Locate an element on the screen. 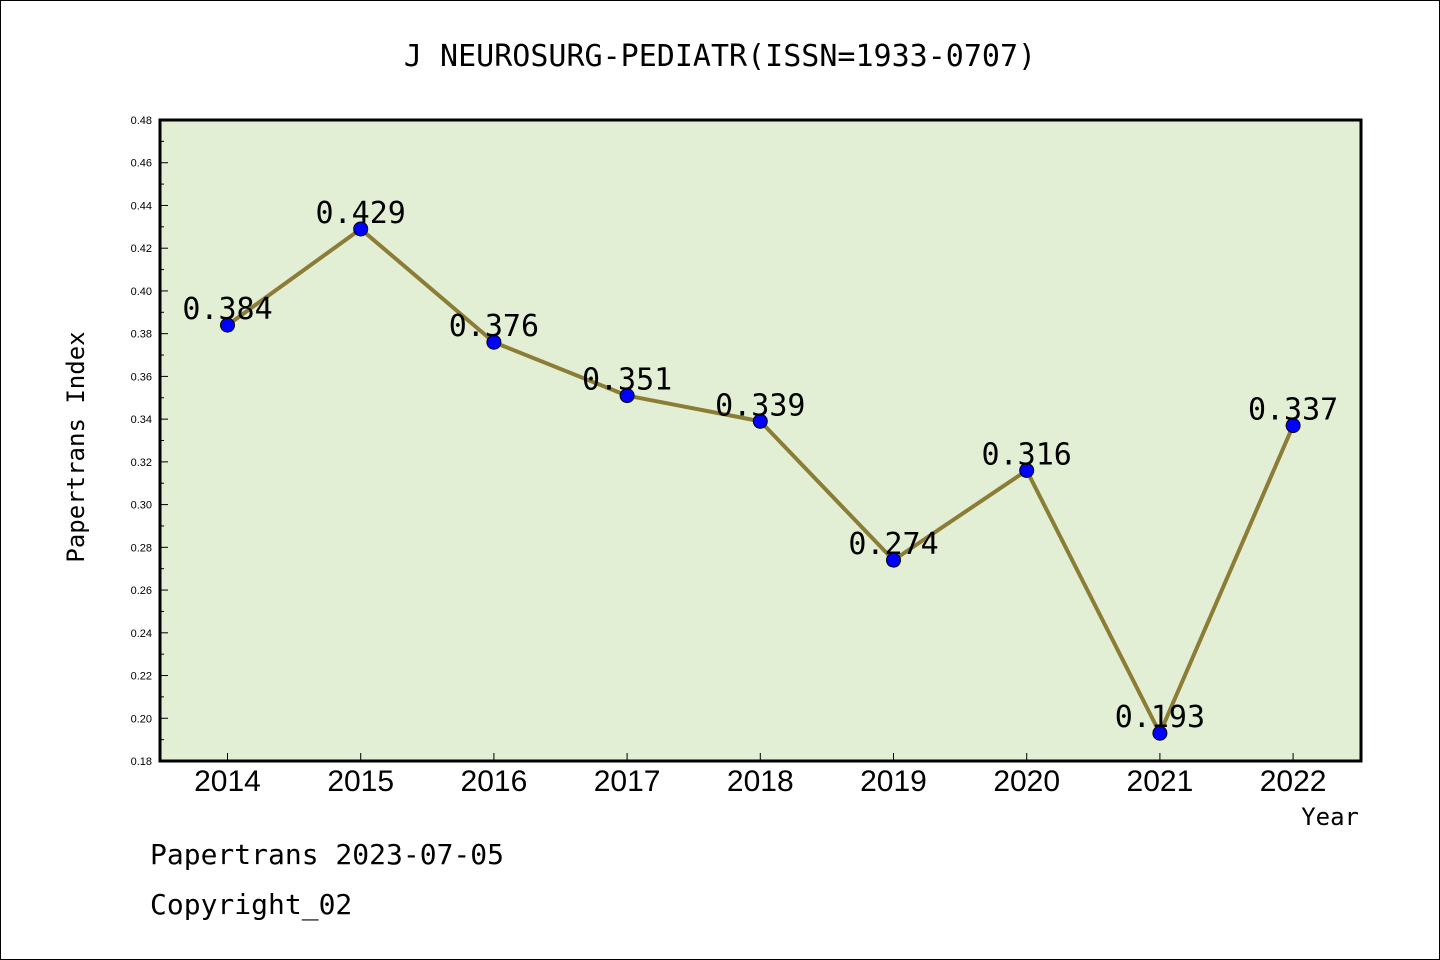  x-tick-label: 2018 is located at coordinates (760, 781).